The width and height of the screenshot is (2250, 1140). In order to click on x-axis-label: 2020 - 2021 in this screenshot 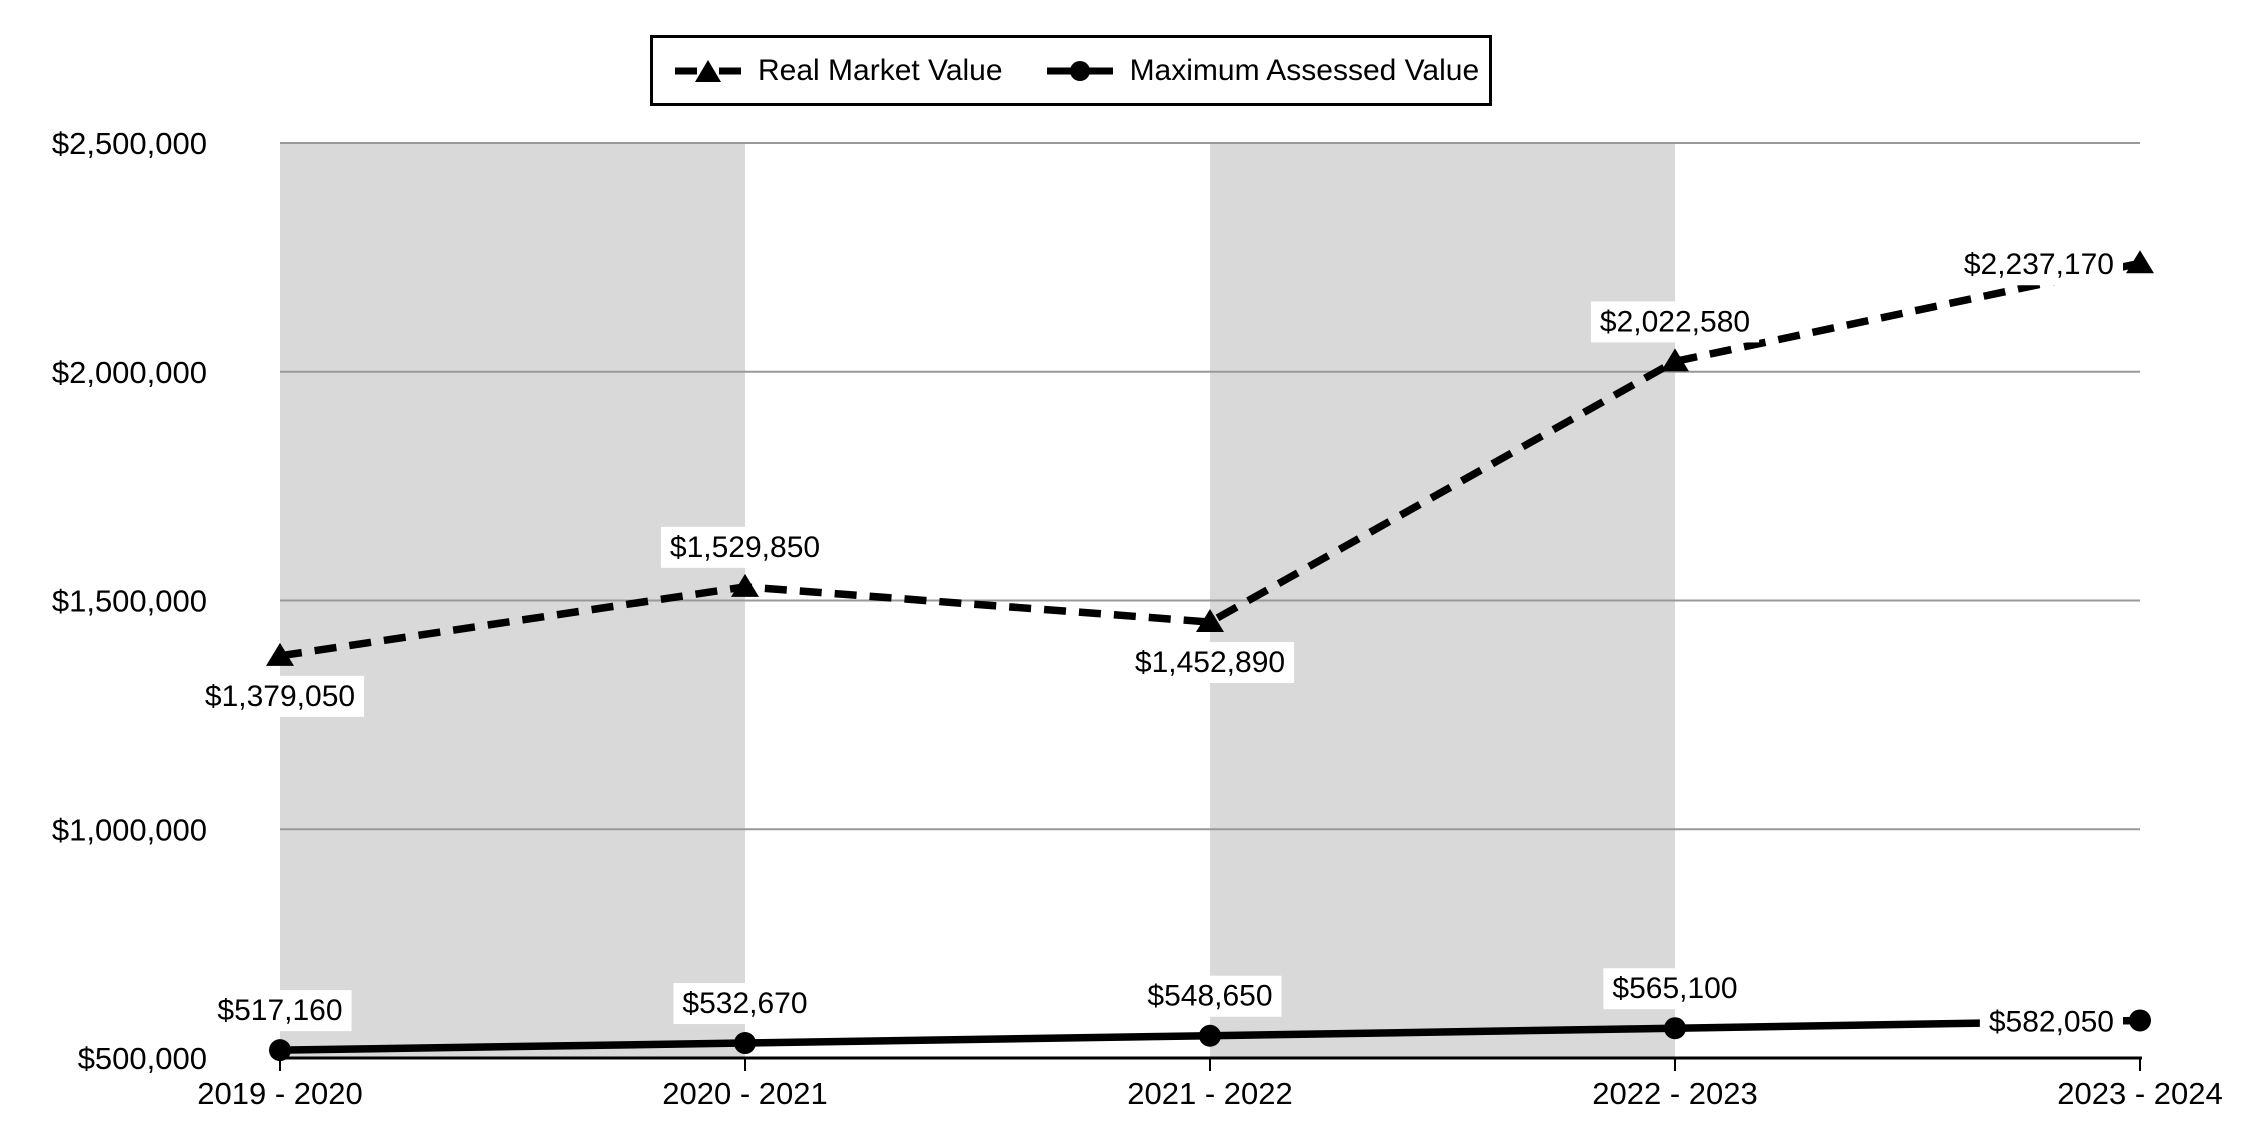, I will do `click(744, 1093)`.